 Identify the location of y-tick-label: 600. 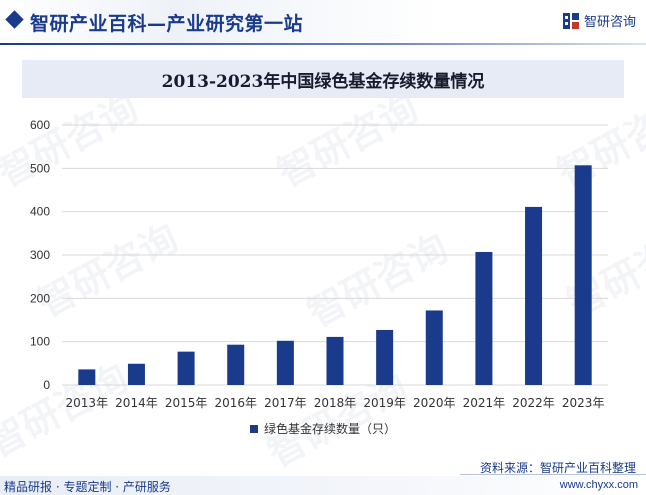
(40, 125).